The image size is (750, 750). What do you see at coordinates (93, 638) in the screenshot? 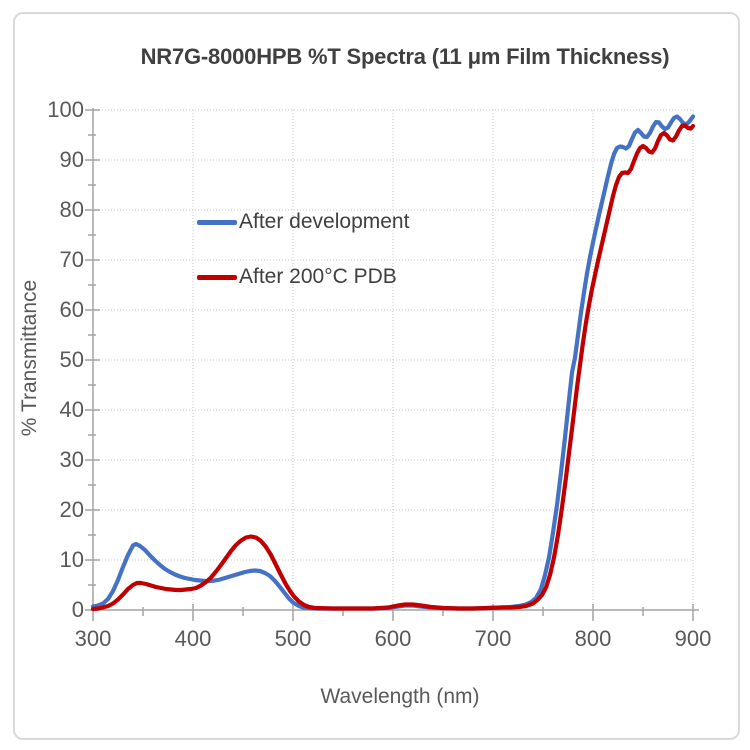
I see `x-tick-label: 300` at bounding box center [93, 638].